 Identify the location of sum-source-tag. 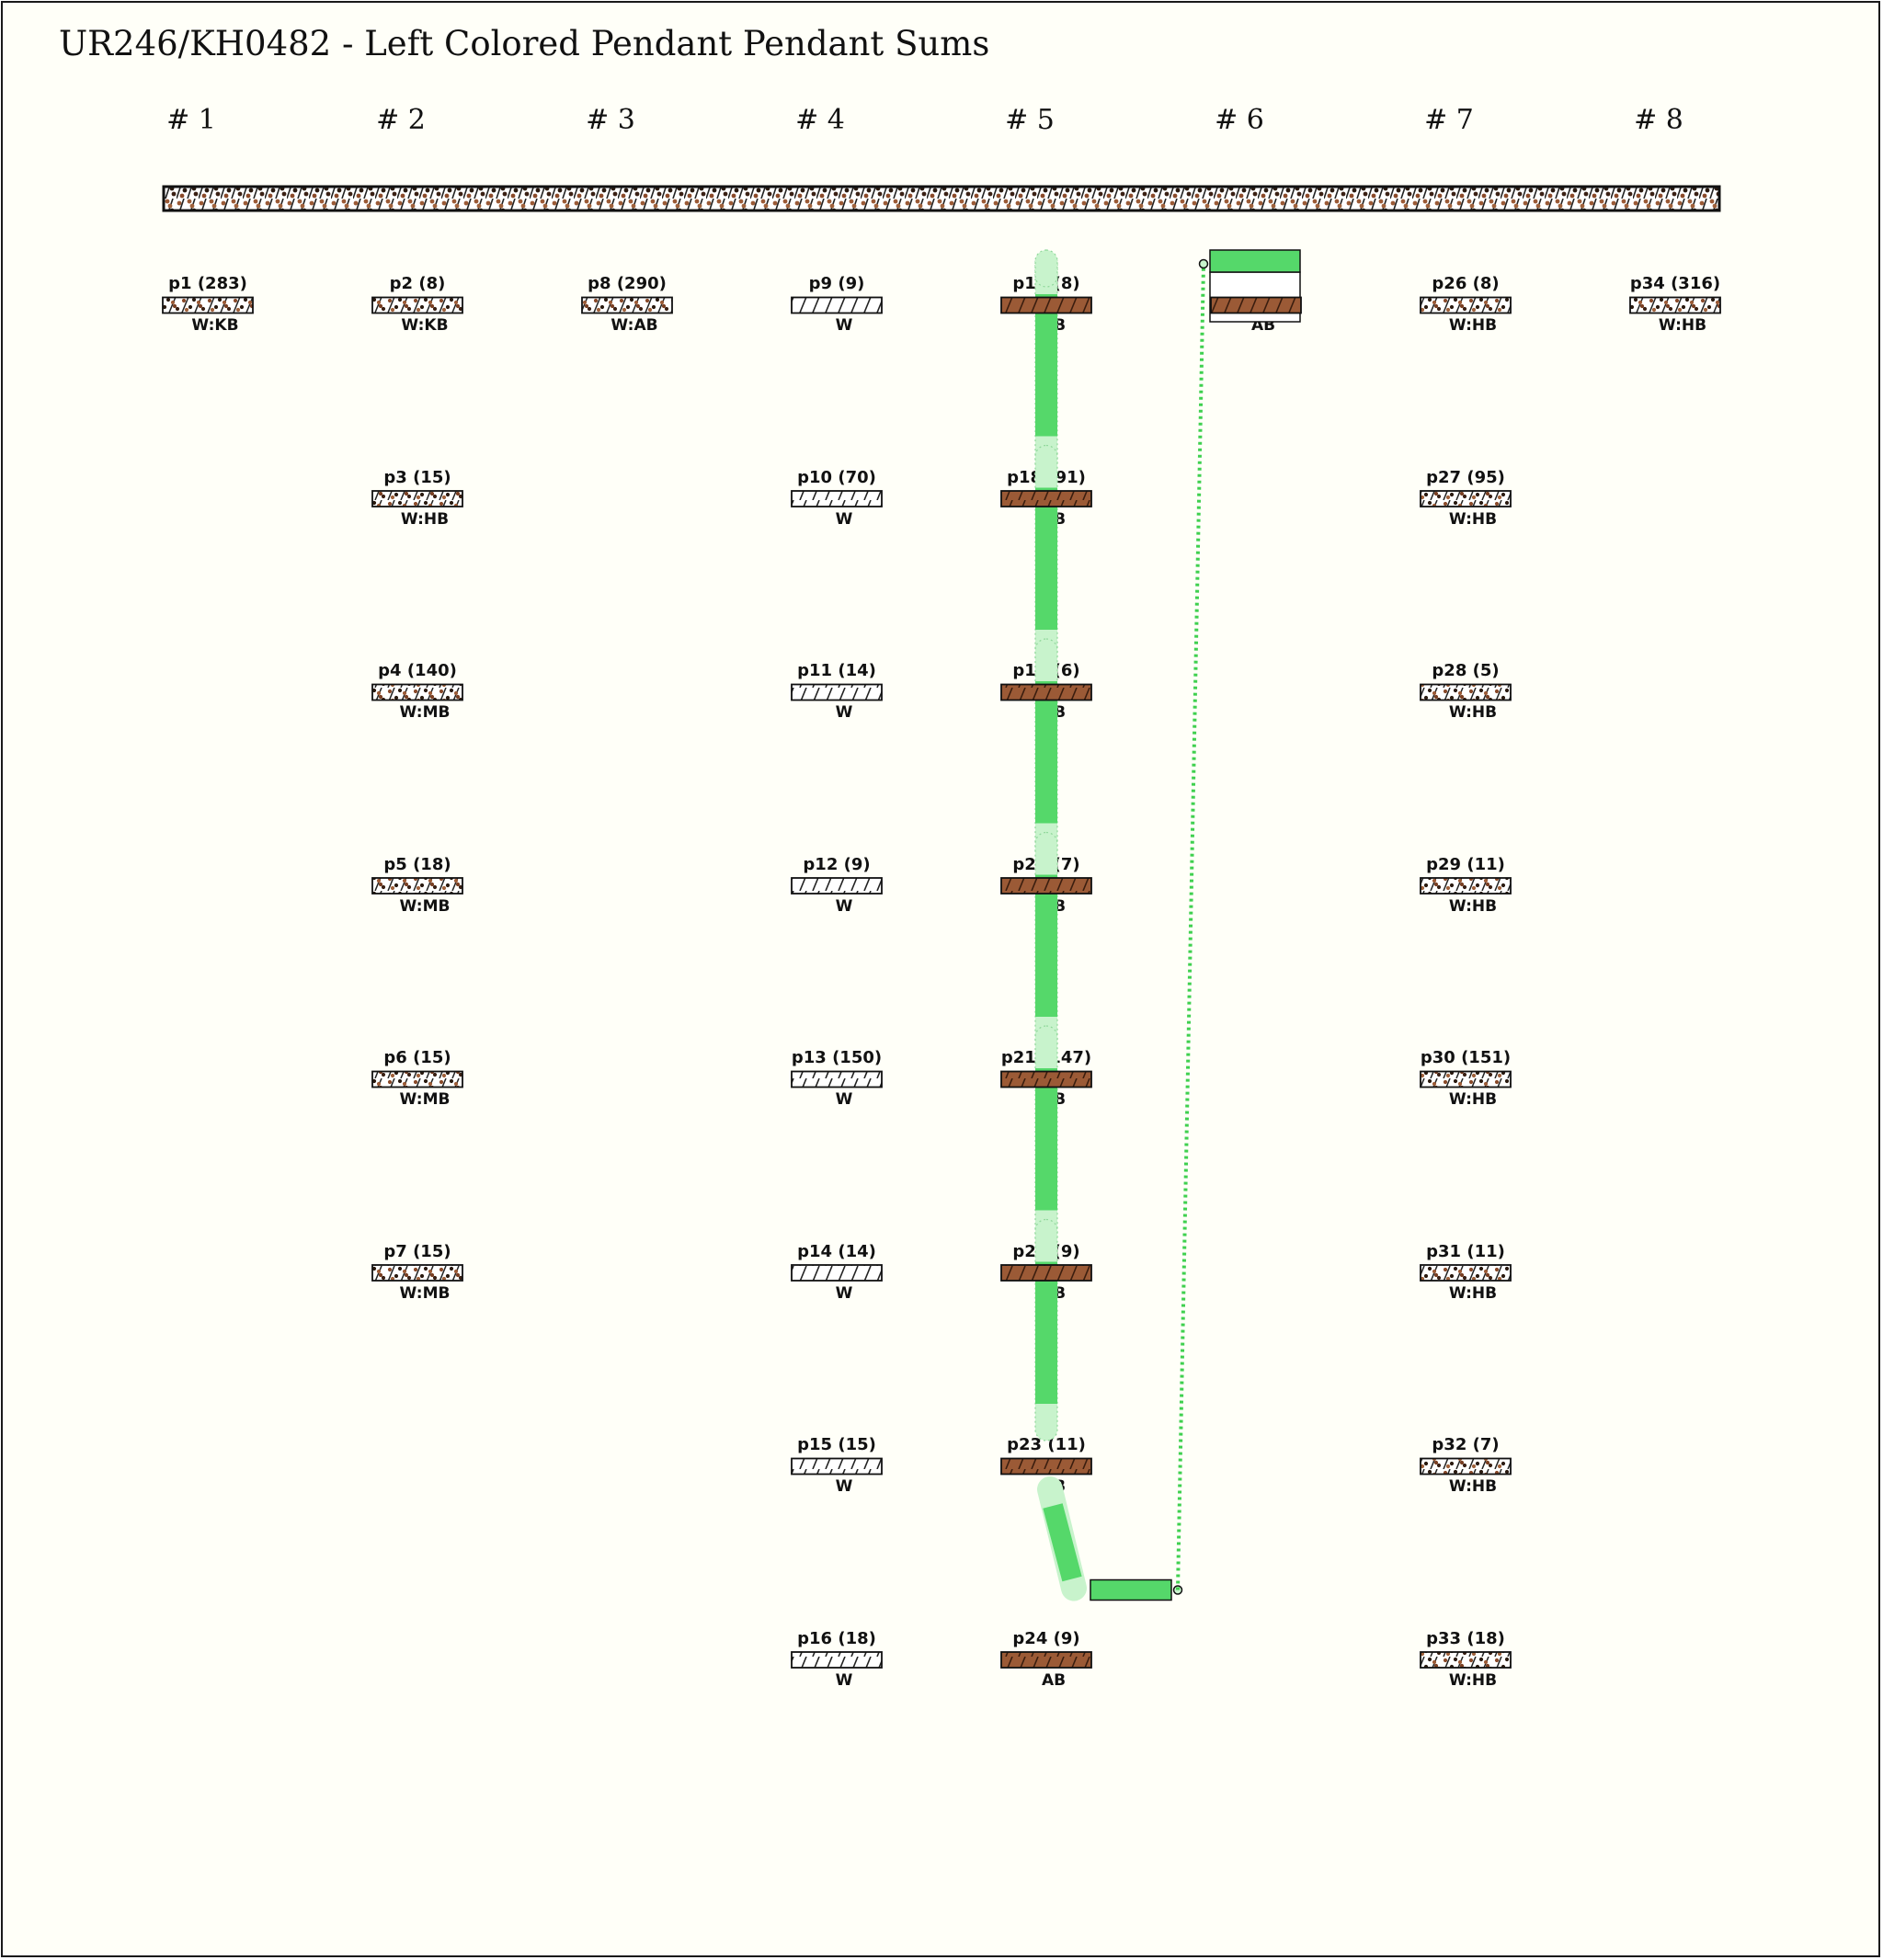
(1131, 1589).